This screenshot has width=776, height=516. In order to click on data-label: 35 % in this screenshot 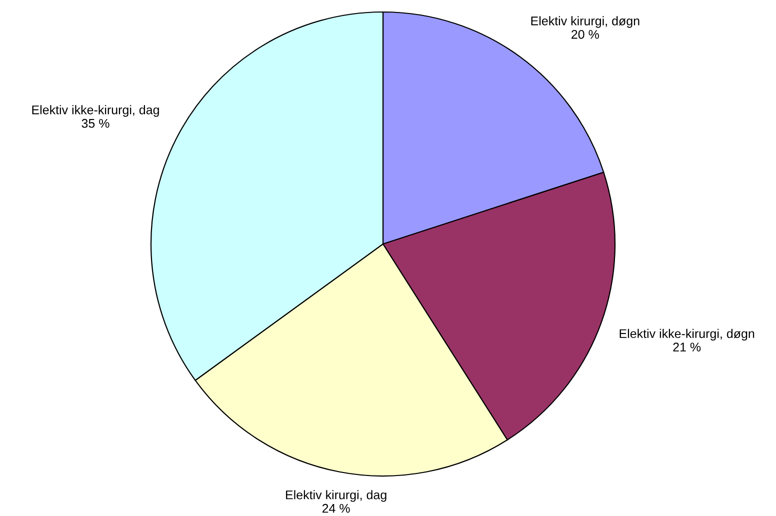, I will do `click(96, 123)`.